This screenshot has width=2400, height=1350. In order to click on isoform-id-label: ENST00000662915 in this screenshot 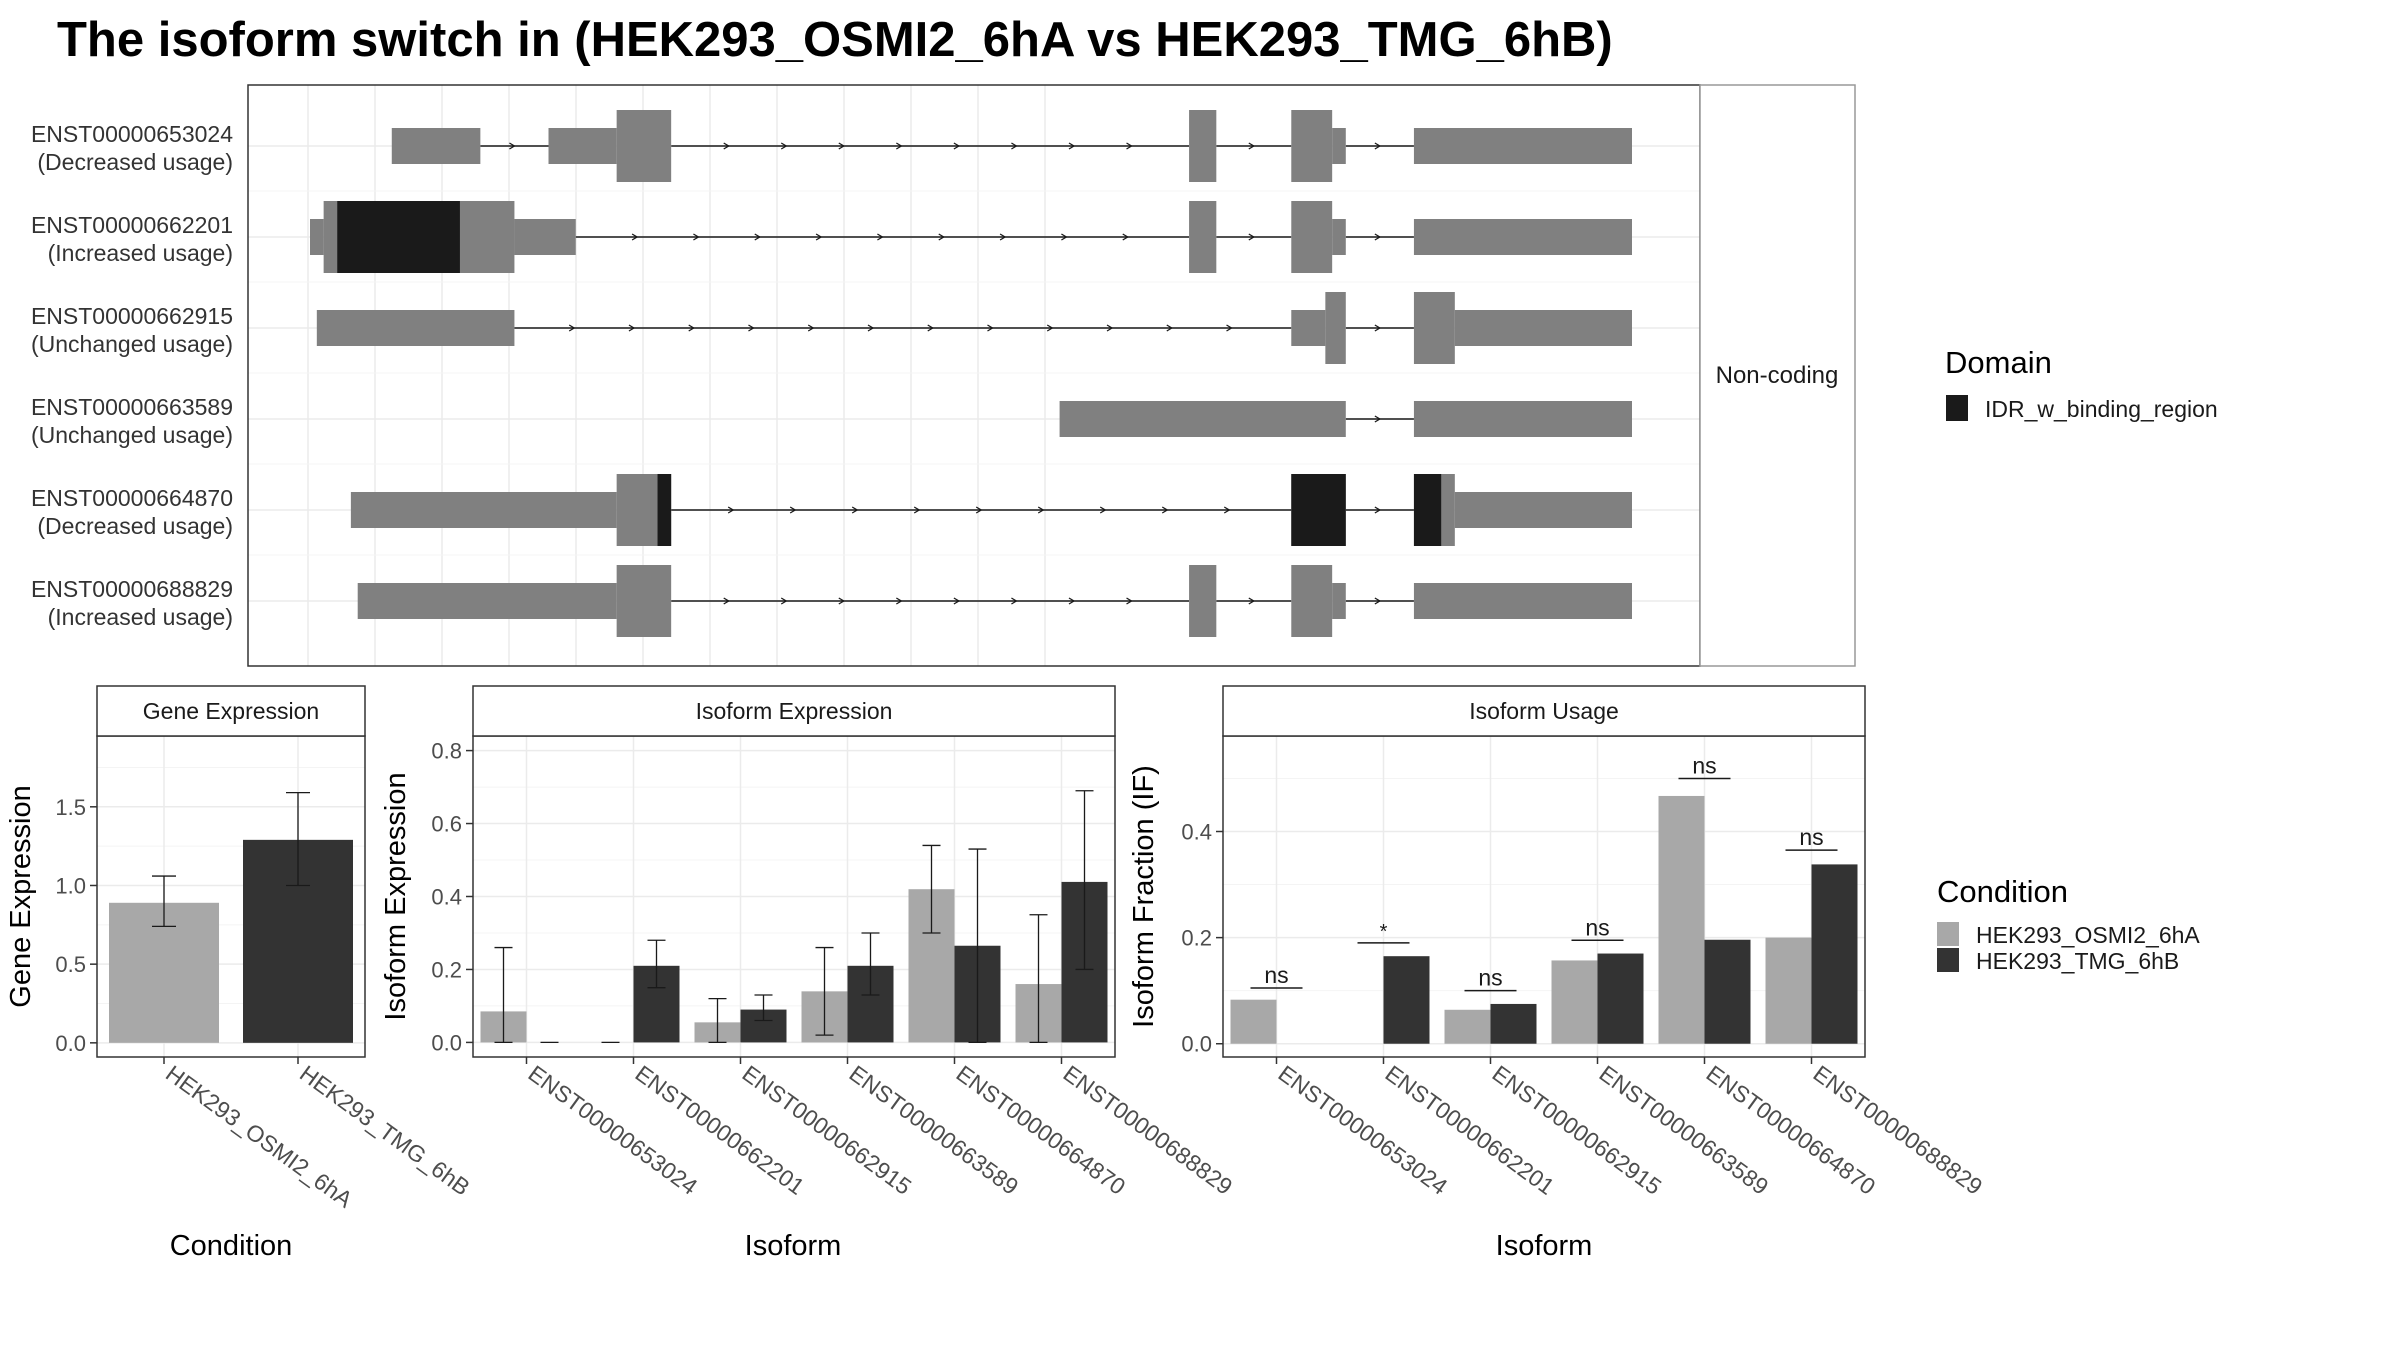, I will do `click(132, 316)`.